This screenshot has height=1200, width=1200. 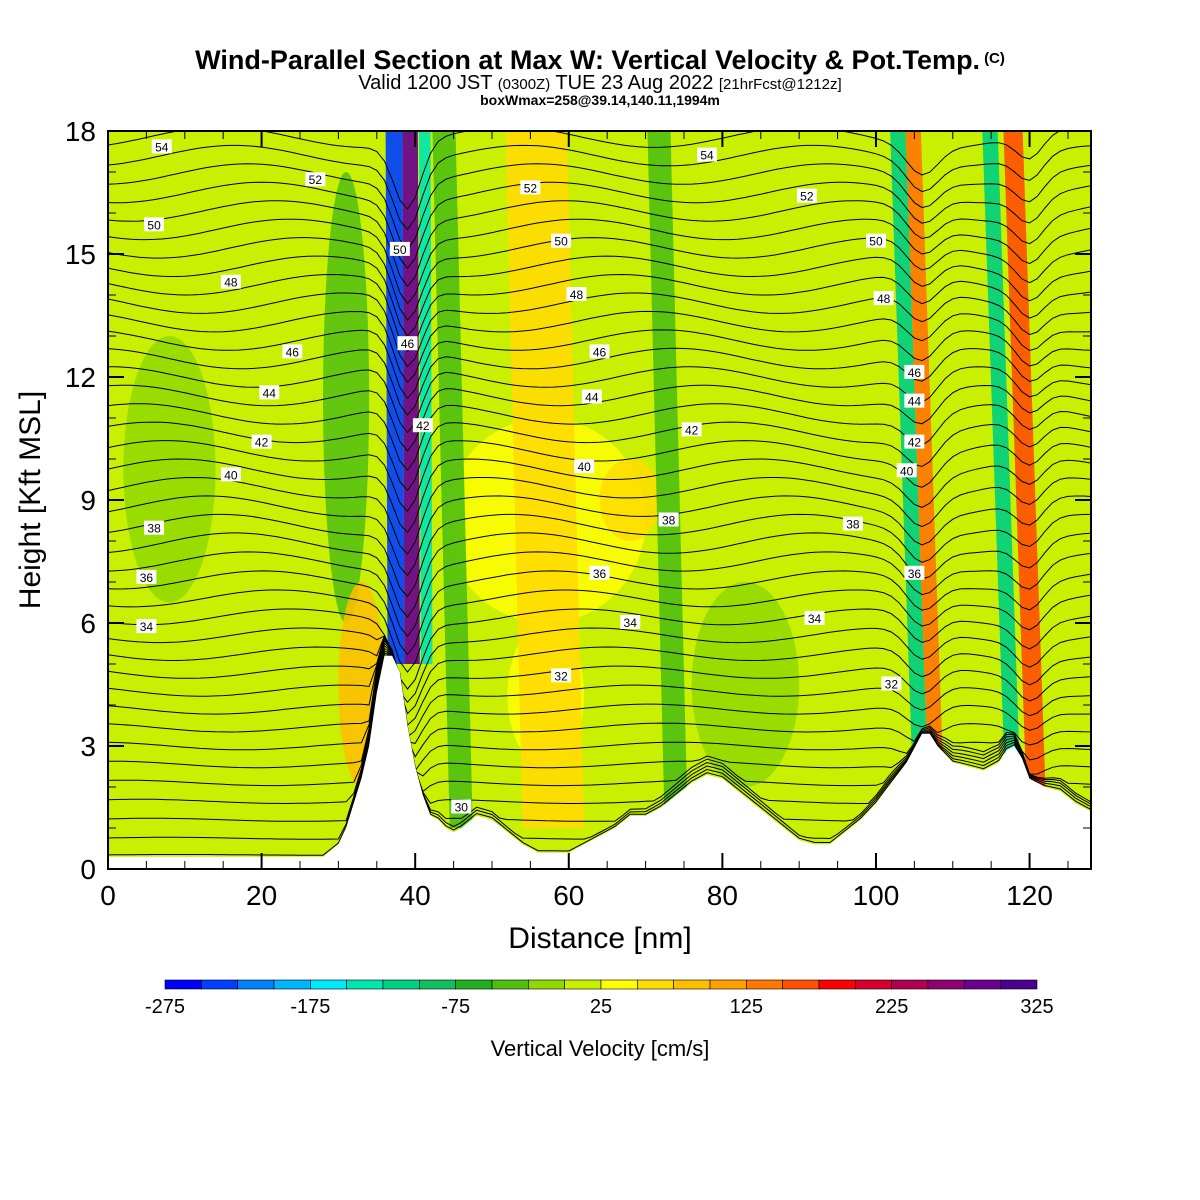 I want to click on x-tick-label-2: 40, so click(x=415, y=895).